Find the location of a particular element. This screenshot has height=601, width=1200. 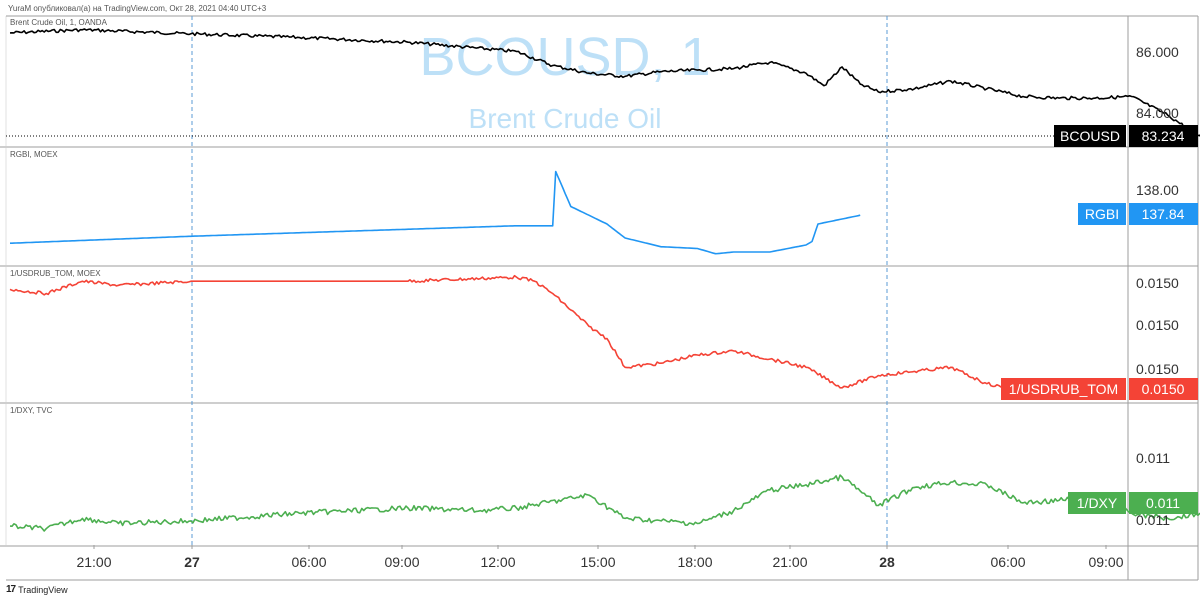

badge-label: RGBI is located at coordinates (1102, 214).